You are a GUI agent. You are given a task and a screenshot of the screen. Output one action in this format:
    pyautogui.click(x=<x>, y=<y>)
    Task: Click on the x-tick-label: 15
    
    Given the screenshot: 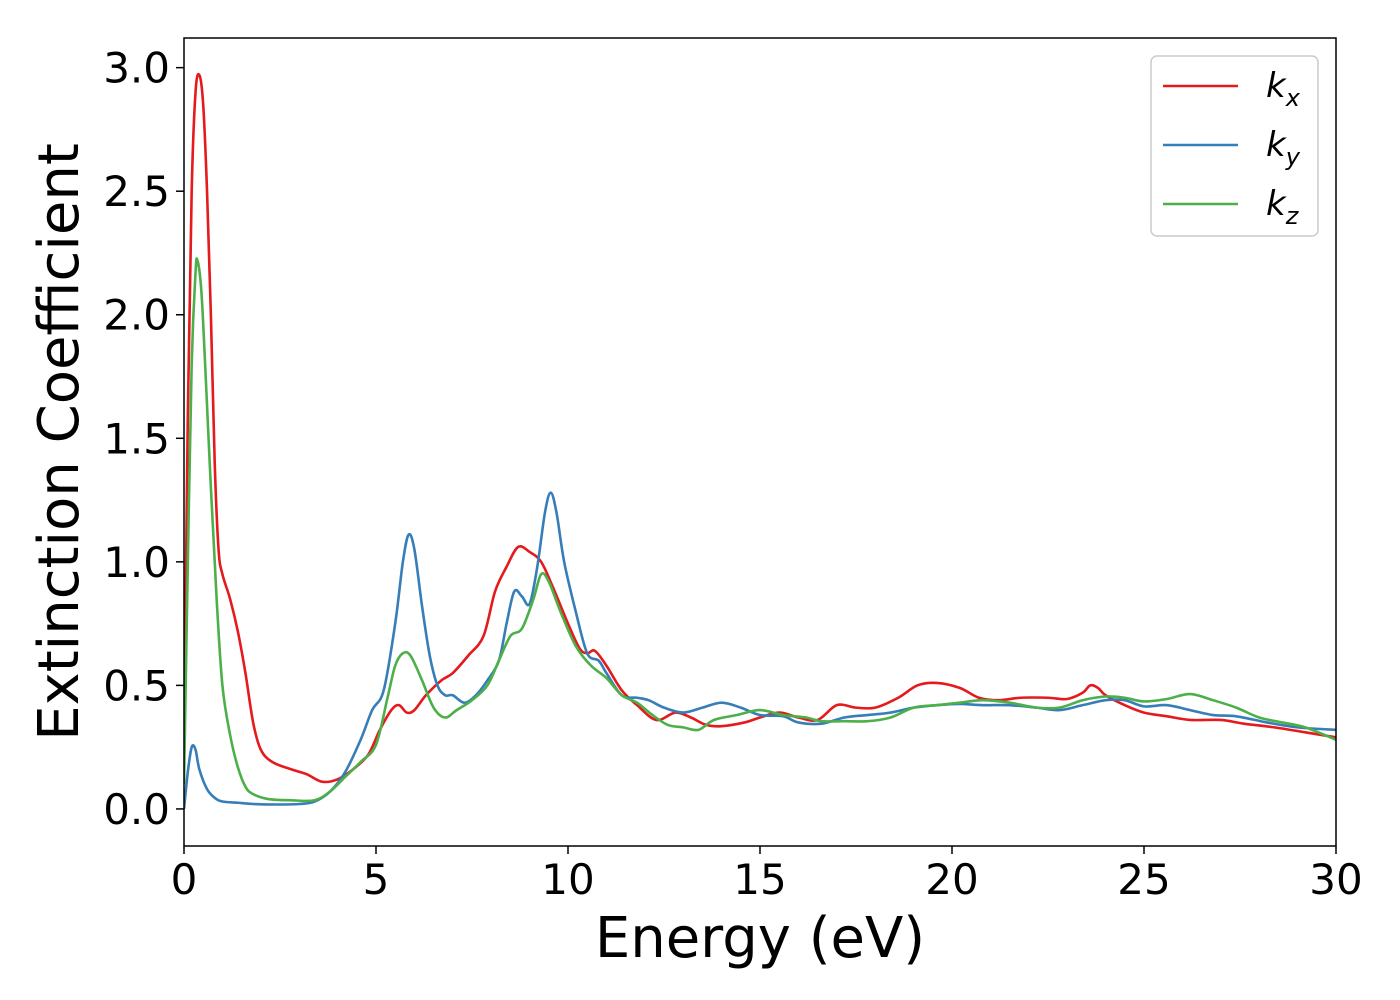 What is the action you would take?
    pyautogui.click(x=759, y=879)
    